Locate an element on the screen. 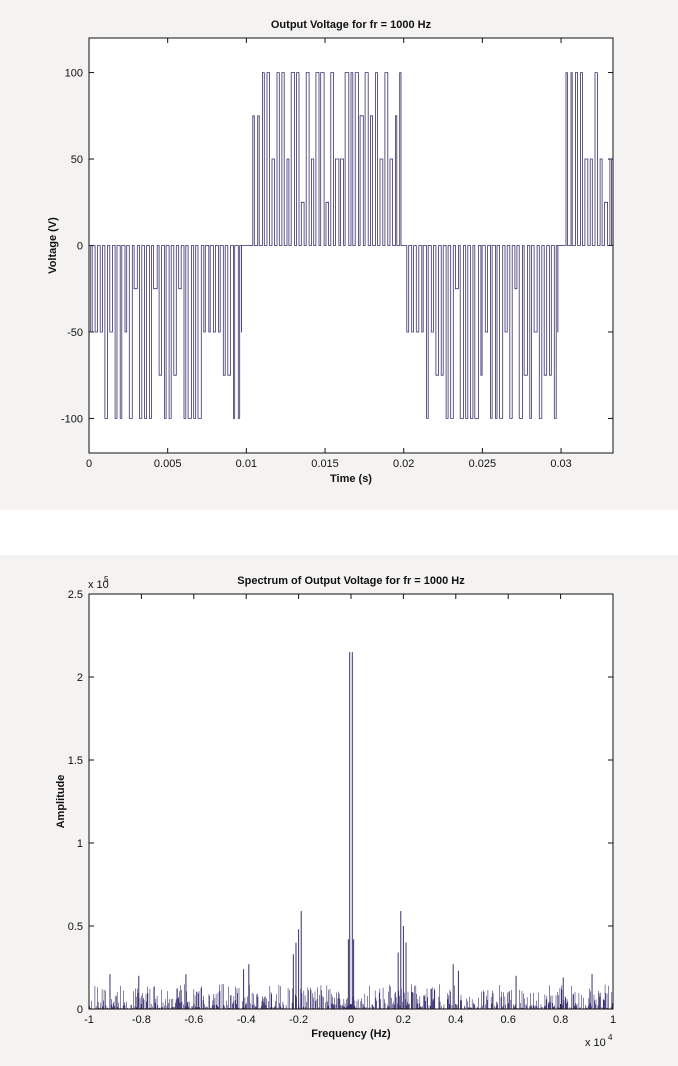  spectrum-x-tick-label: -0.4 is located at coordinates (246, 1020).